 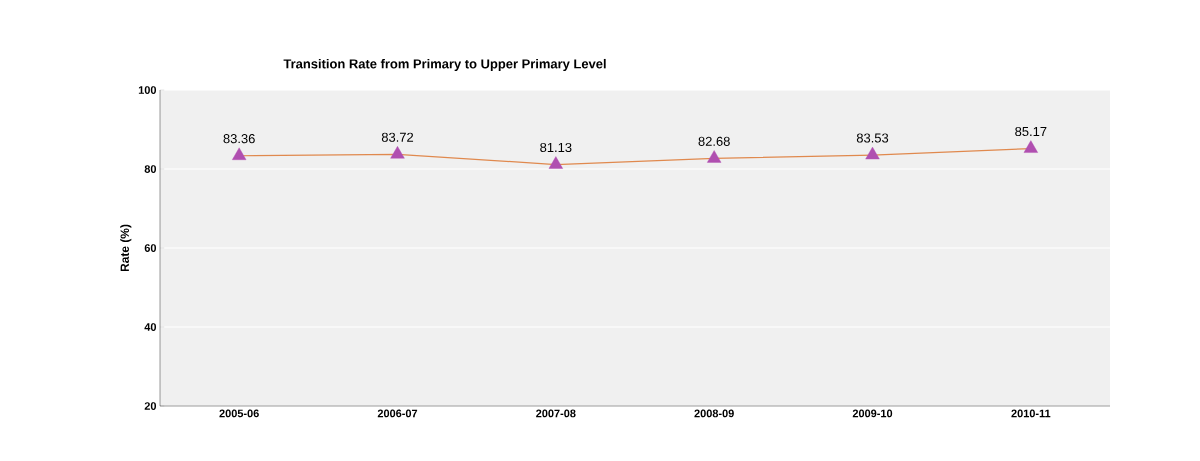 What do you see at coordinates (239, 139) in the screenshot?
I see `data-label: 83.36` at bounding box center [239, 139].